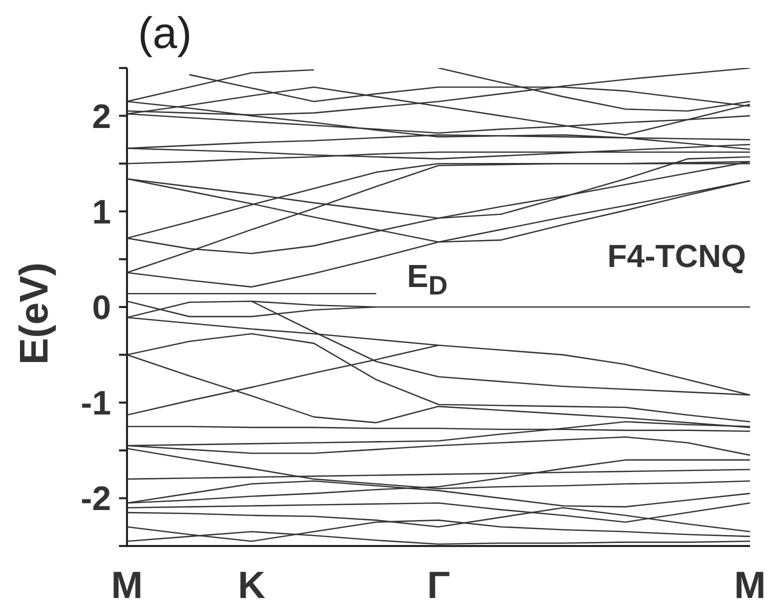 Image resolution: width=774 pixels, height=613 pixels. I want to click on y-tick-label: 2, so click(101, 117).